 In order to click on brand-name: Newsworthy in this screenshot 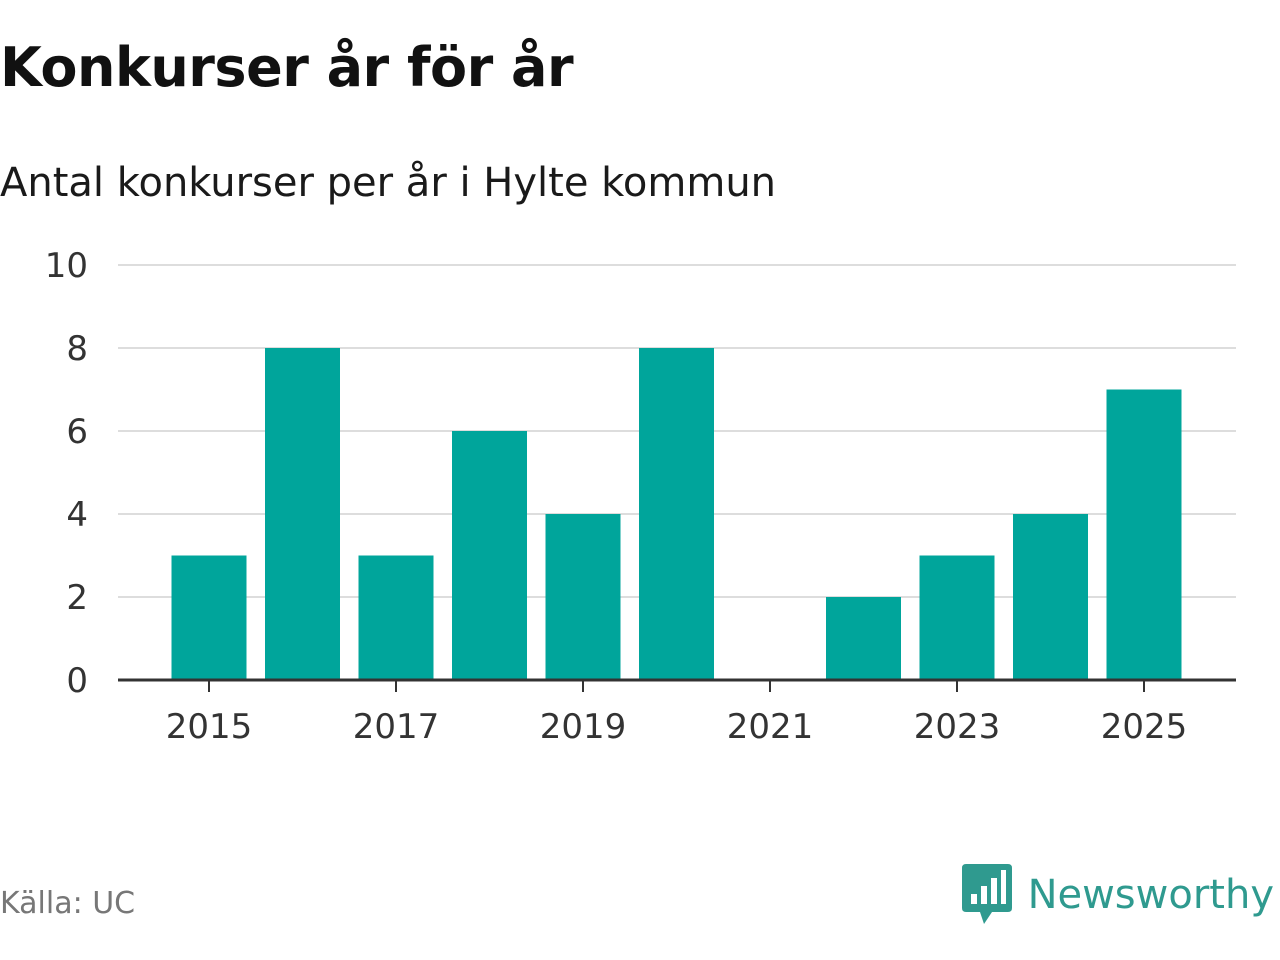, I will do `click(1150, 895)`.